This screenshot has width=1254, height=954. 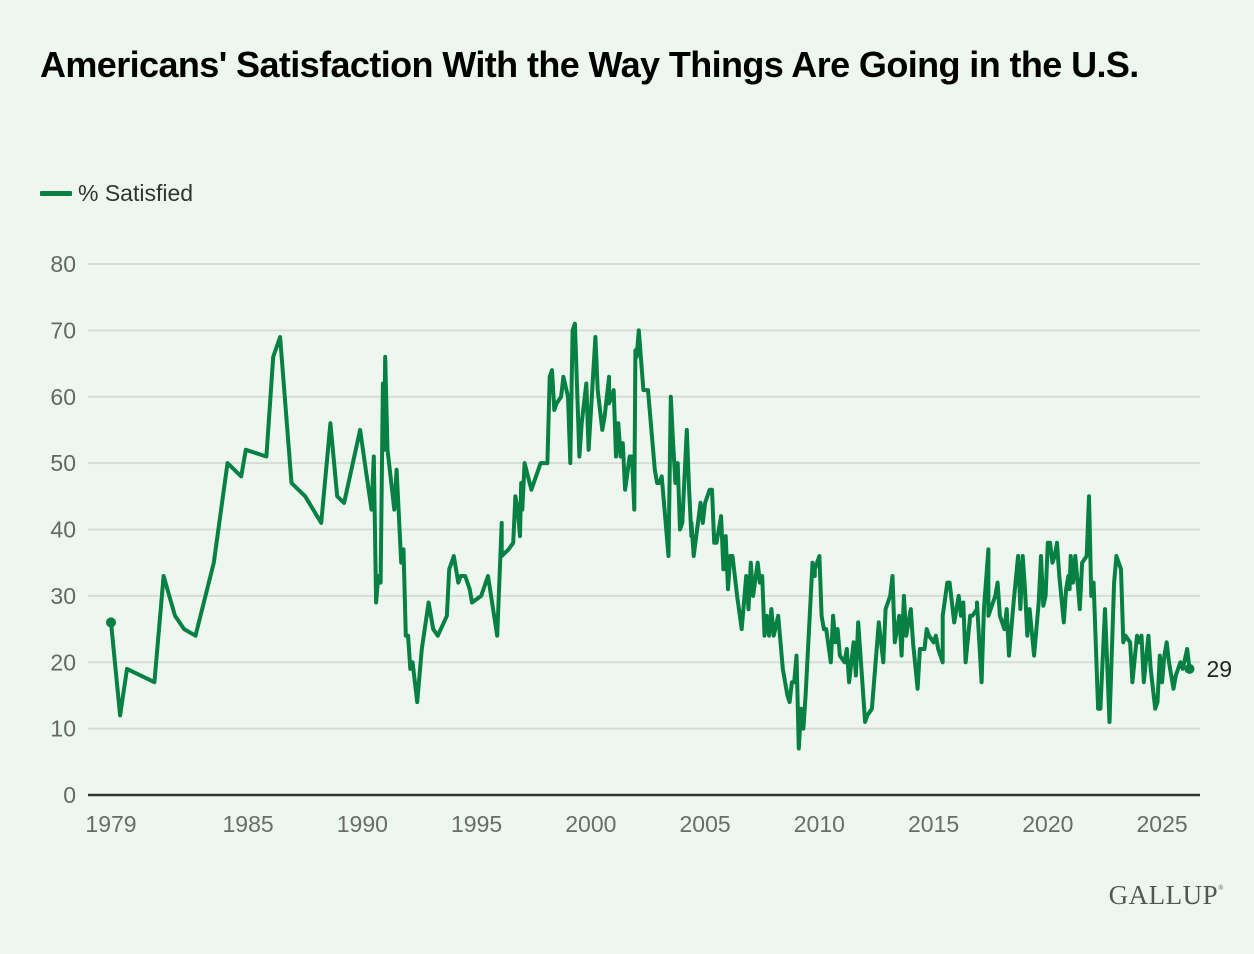 What do you see at coordinates (248, 824) in the screenshot?
I see `x-tick-label: 1985` at bounding box center [248, 824].